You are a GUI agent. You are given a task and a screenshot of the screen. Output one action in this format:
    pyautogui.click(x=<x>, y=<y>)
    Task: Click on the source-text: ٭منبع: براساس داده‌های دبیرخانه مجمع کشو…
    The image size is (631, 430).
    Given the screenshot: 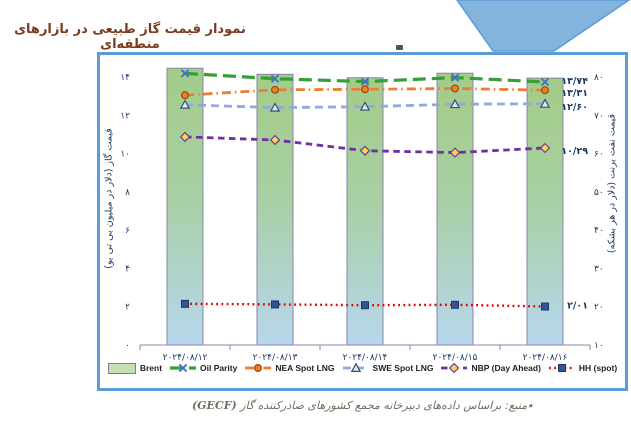 What is the action you would take?
    pyautogui.click(x=387, y=405)
    